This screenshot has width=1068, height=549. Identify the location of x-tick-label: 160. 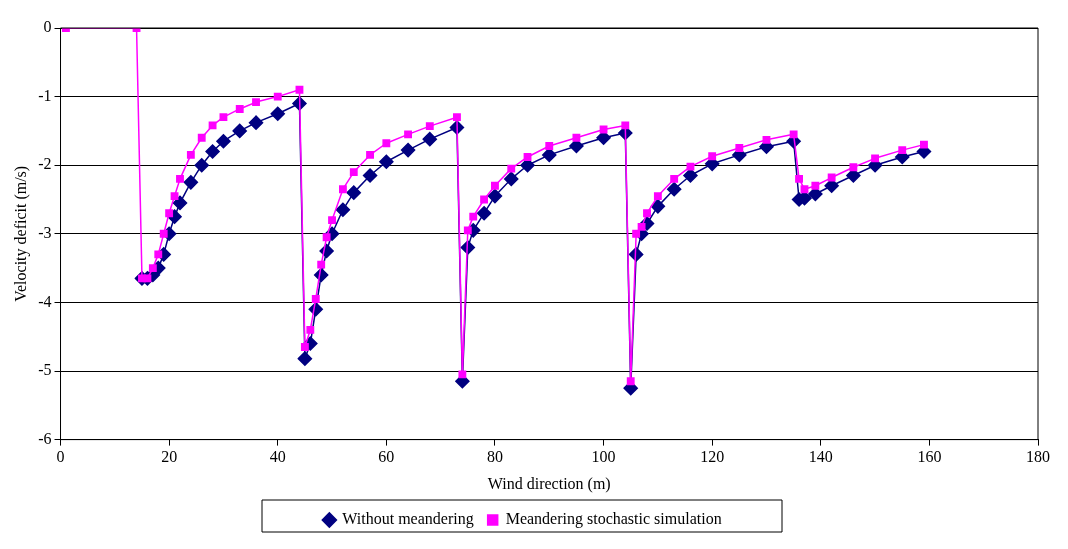
(929, 457).